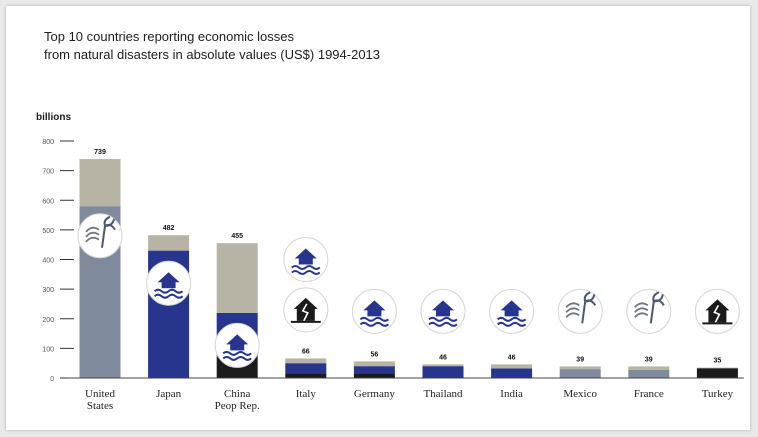 The height and width of the screenshot is (437, 758). What do you see at coordinates (717, 313) in the screenshot?
I see `crack-line` at bounding box center [717, 313].